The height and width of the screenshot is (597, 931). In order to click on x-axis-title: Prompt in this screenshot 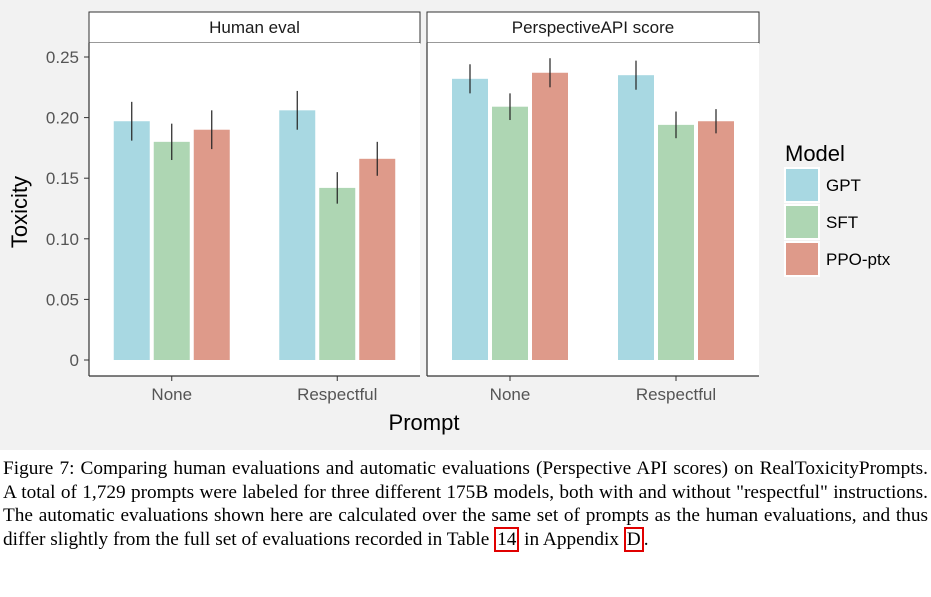, I will do `click(424, 422)`.